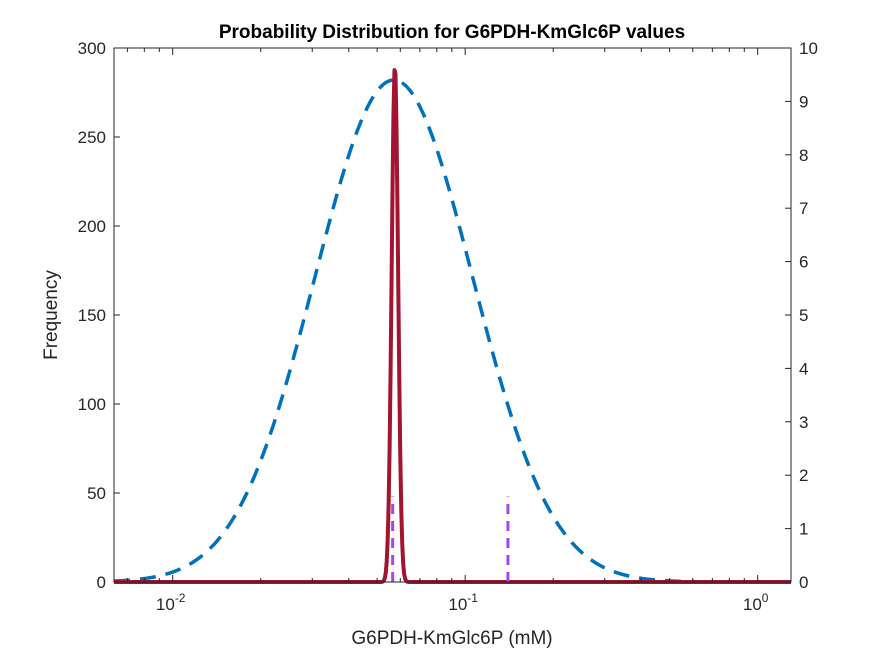  I want to click on y2-tick-label: 5, so click(803, 315).